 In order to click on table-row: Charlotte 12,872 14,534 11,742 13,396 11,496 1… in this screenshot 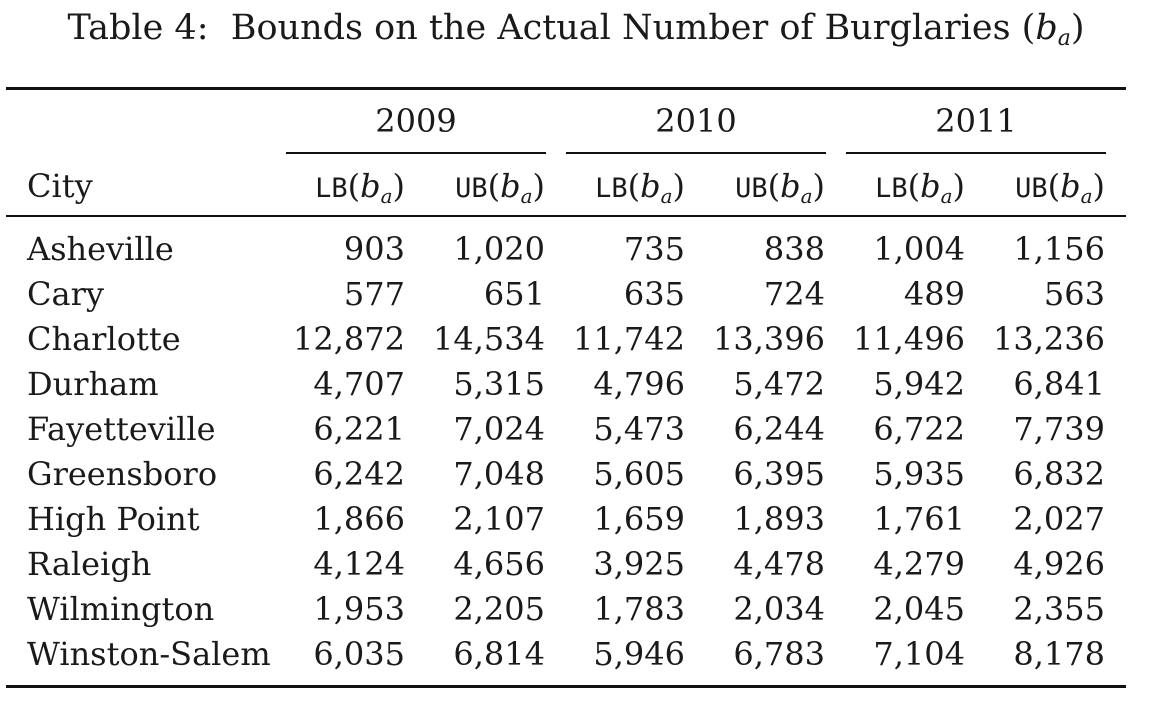, I will do `click(576, 339)`.